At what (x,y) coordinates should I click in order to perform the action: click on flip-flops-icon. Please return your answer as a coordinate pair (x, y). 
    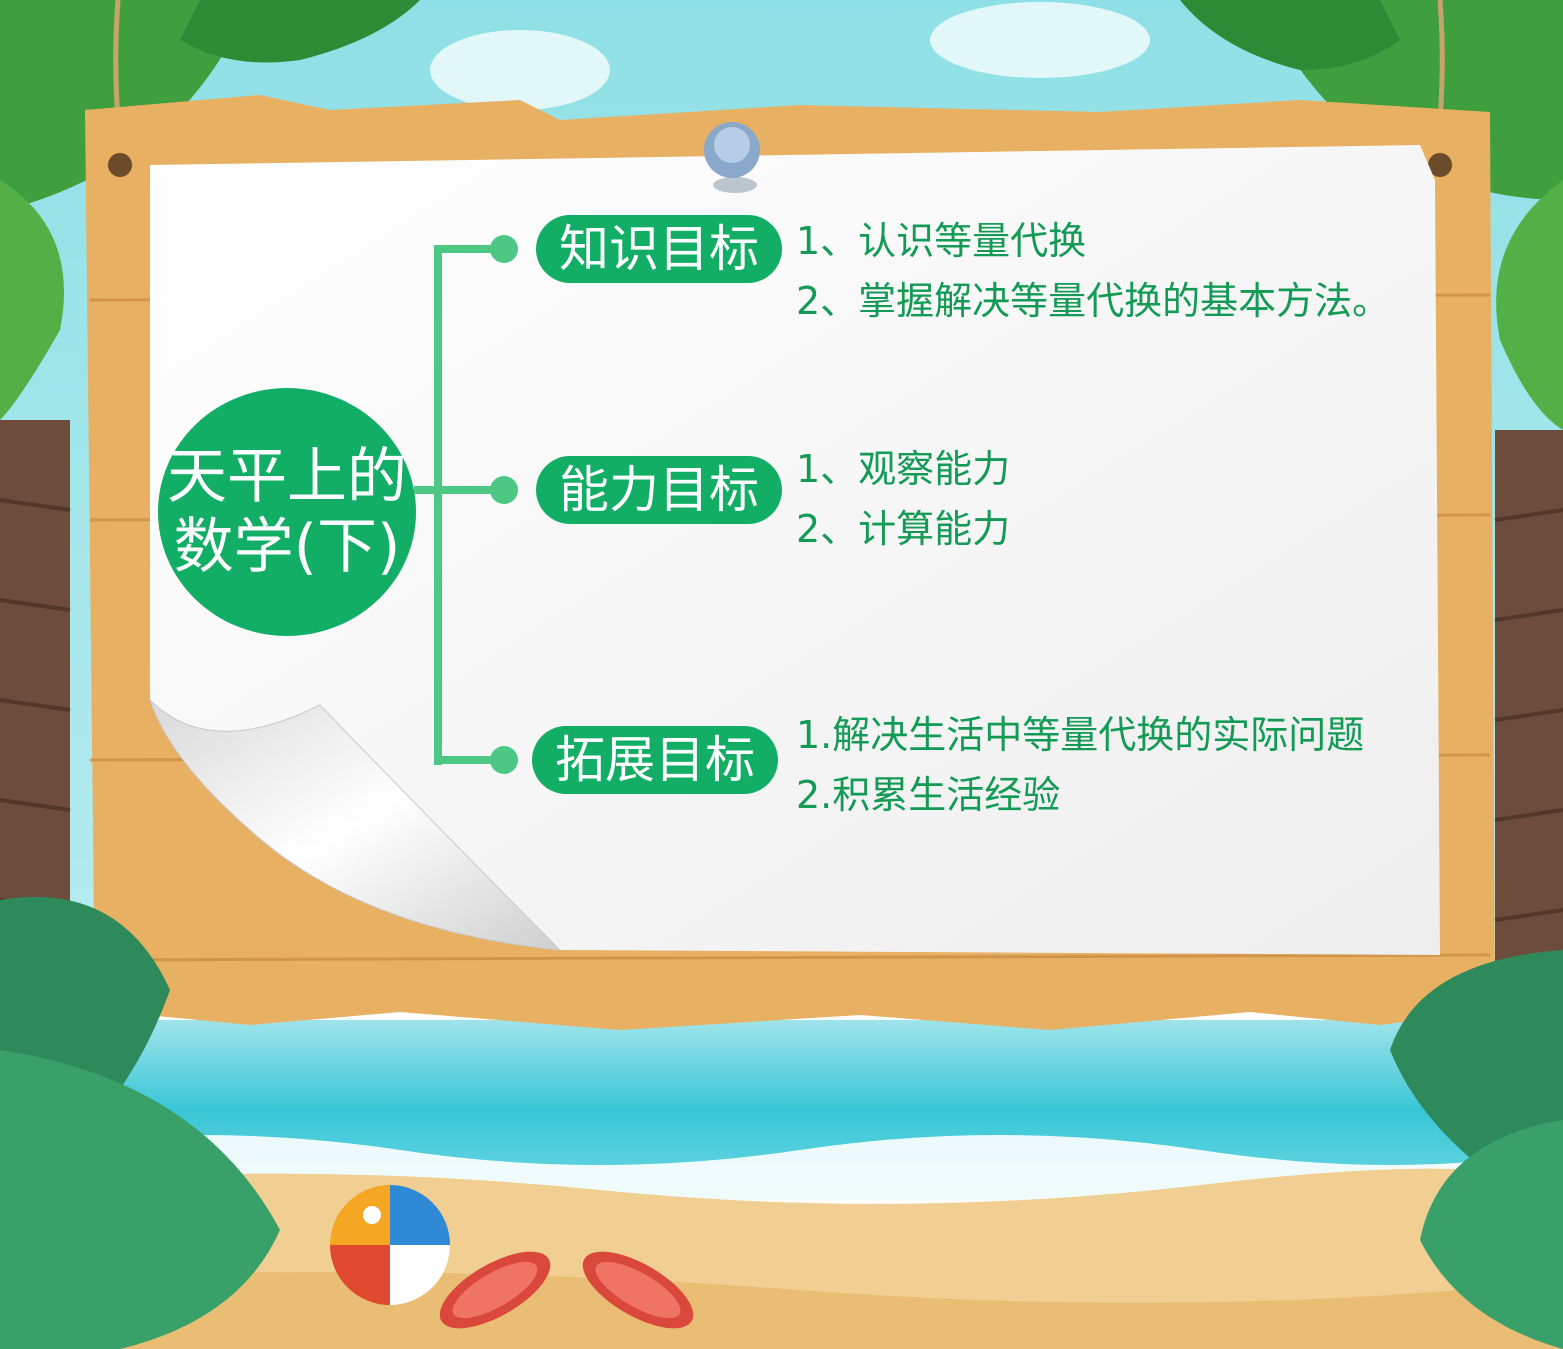
    Looking at the image, I should click on (566, 1290).